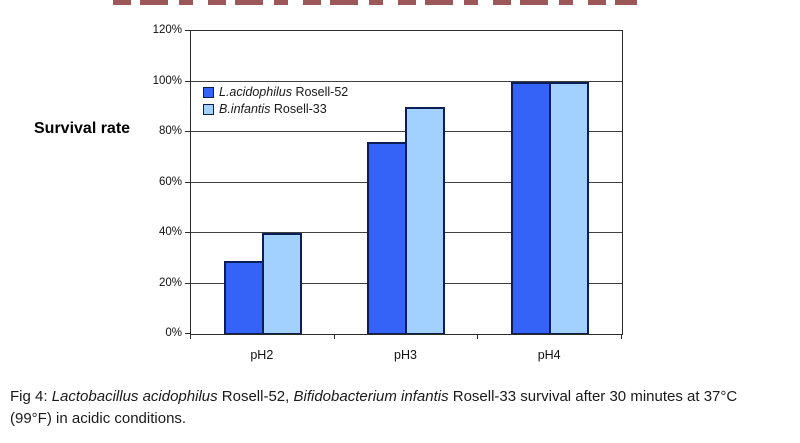  Describe the element at coordinates (569, 207) in the screenshot. I see `bar-B.infantis-pH4` at that location.